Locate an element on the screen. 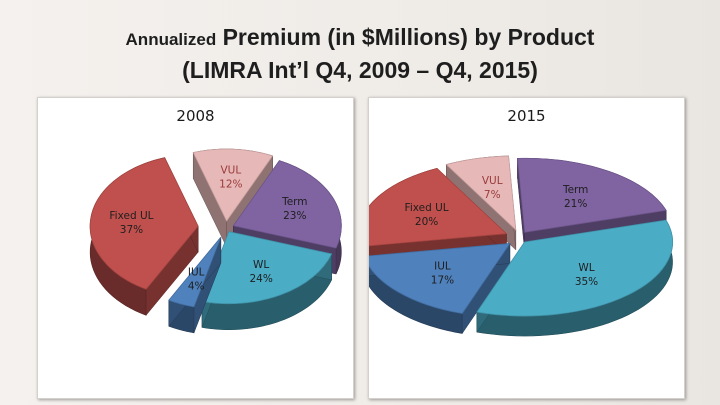  pie-title-2008: 2008 is located at coordinates (195, 116).